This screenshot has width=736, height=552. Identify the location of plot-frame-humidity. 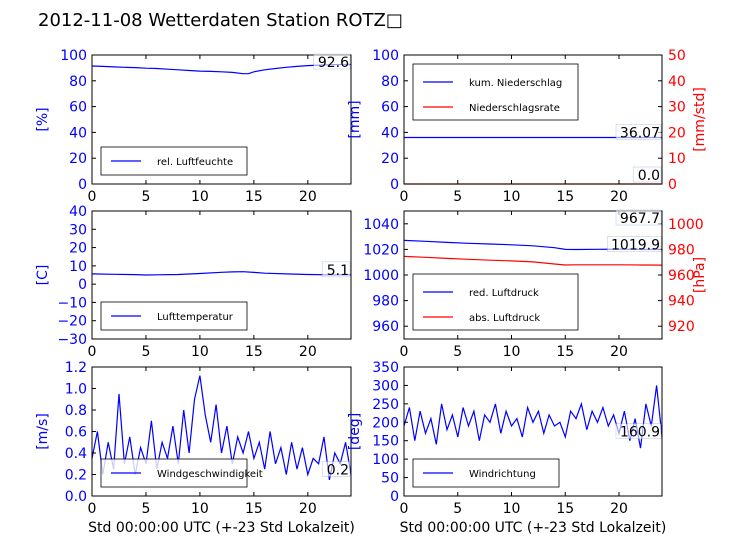
(221, 119).